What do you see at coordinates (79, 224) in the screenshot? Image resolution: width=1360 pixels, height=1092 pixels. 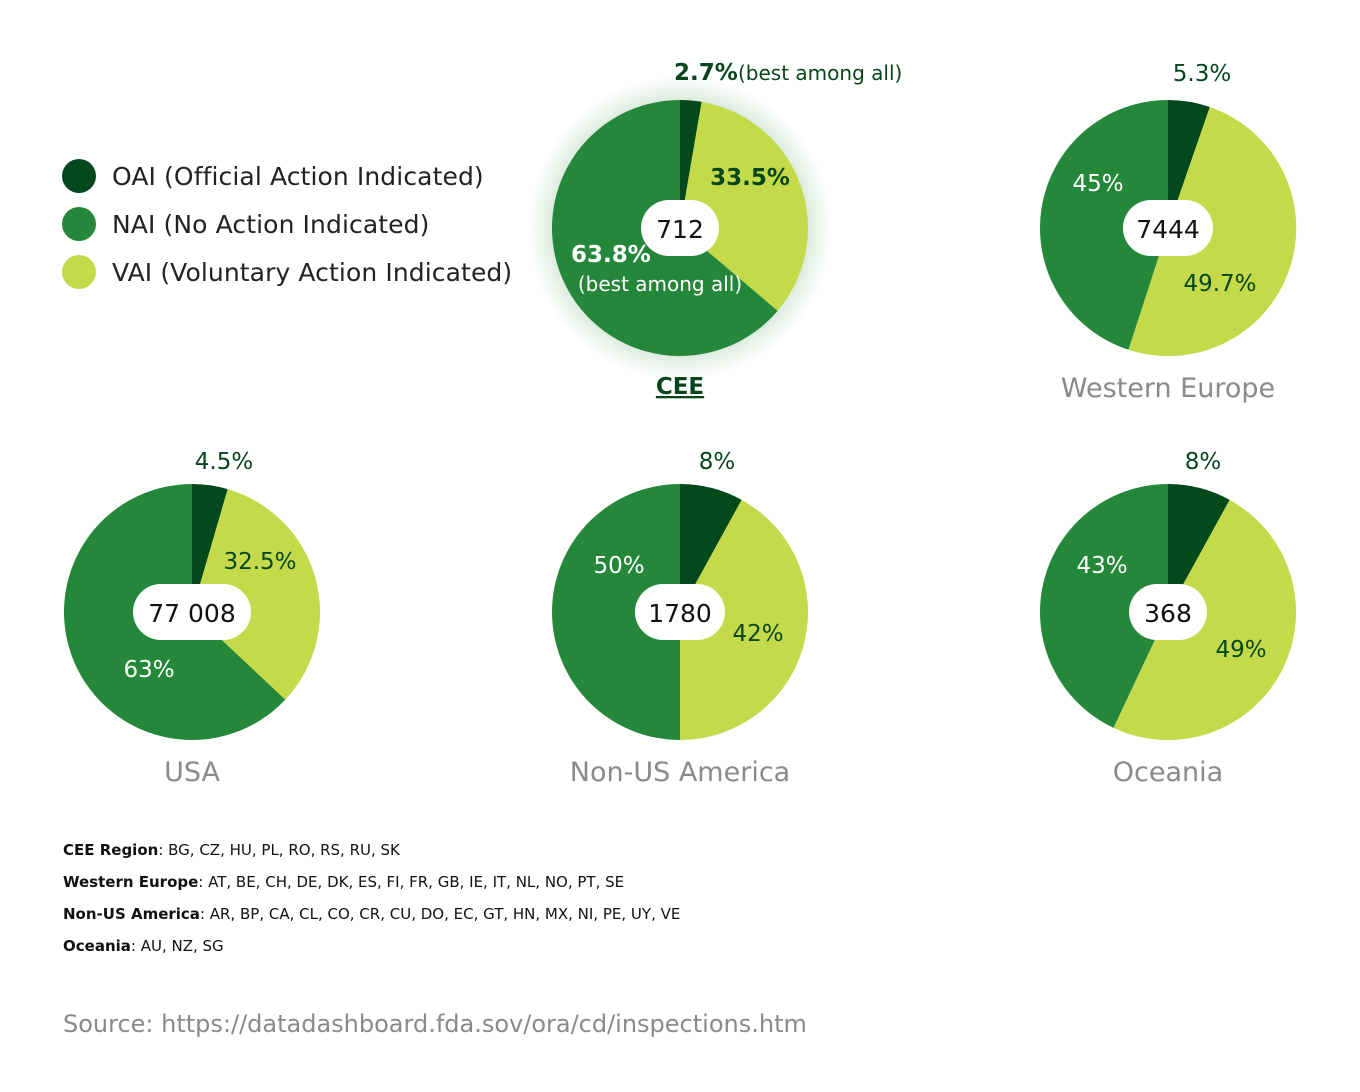 I see `legend-swatch-nai` at bounding box center [79, 224].